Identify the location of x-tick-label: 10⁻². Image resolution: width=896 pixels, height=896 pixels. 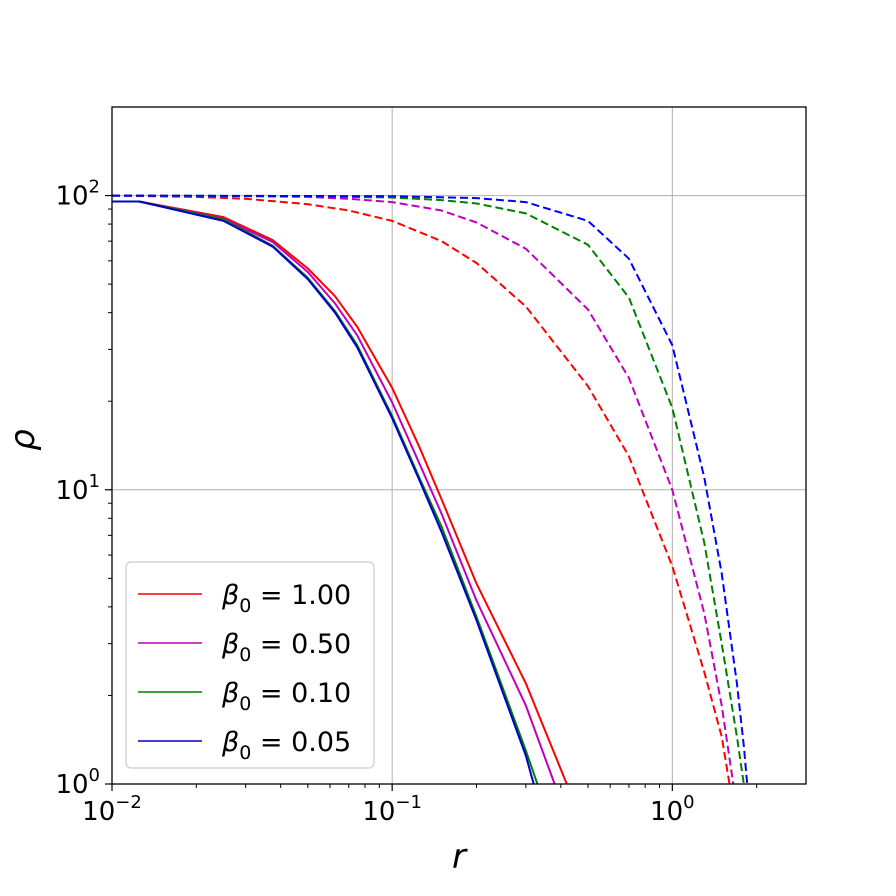
(112, 809).